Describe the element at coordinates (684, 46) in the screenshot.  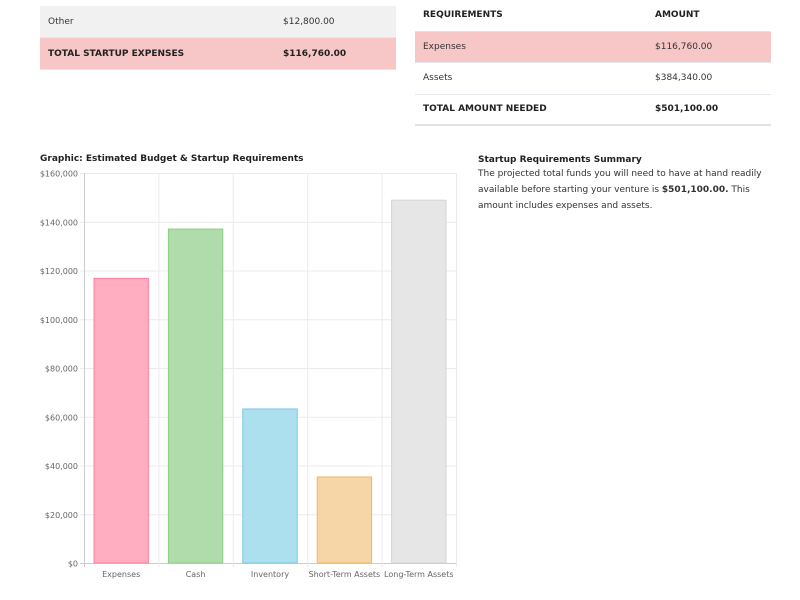
I see `row-amount: $116,760.00` at that location.